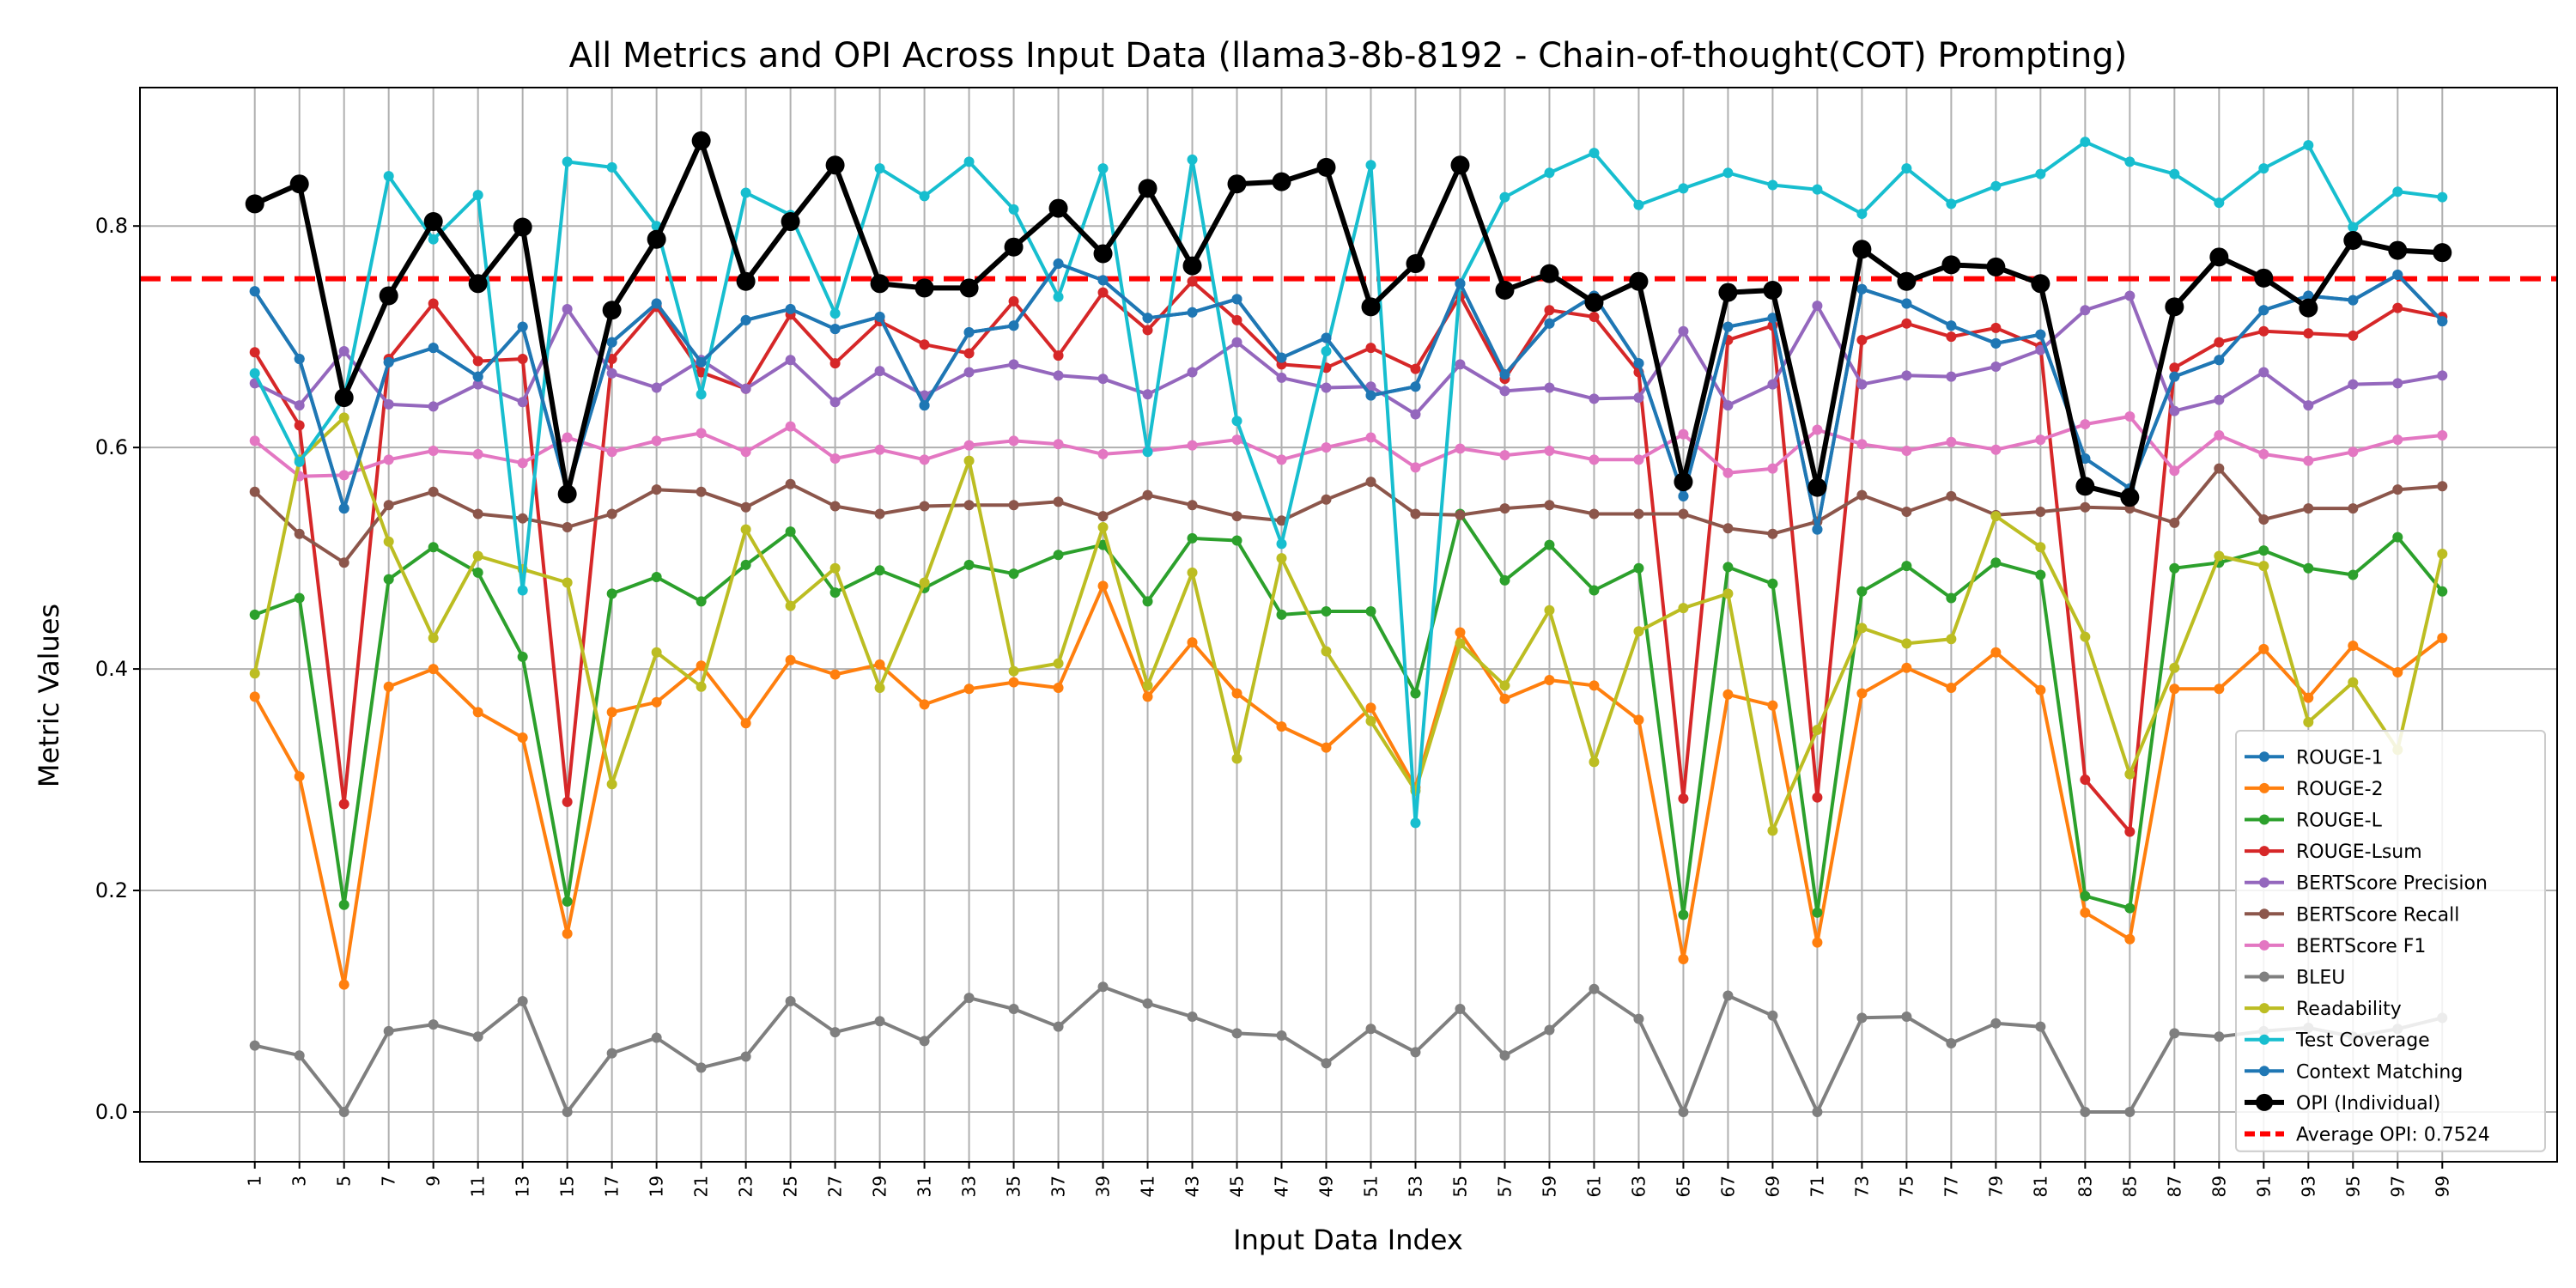 This screenshot has height=1288, width=2576. I want to click on legend-entry: ROUGE-2, so click(2314, 790).